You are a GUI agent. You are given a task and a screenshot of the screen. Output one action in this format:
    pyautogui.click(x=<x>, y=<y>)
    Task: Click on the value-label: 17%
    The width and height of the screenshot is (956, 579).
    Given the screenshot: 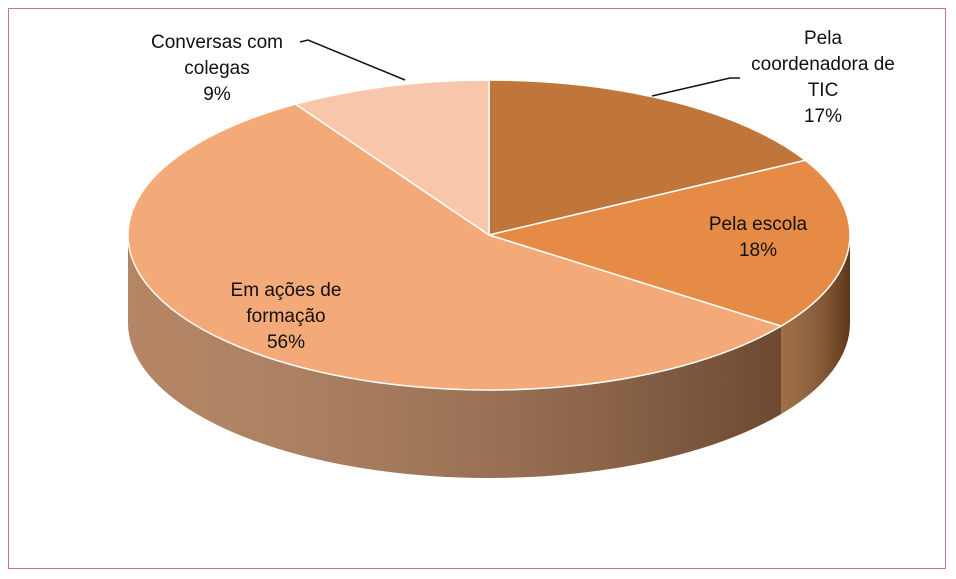 What is the action you would take?
    pyautogui.click(x=823, y=116)
    